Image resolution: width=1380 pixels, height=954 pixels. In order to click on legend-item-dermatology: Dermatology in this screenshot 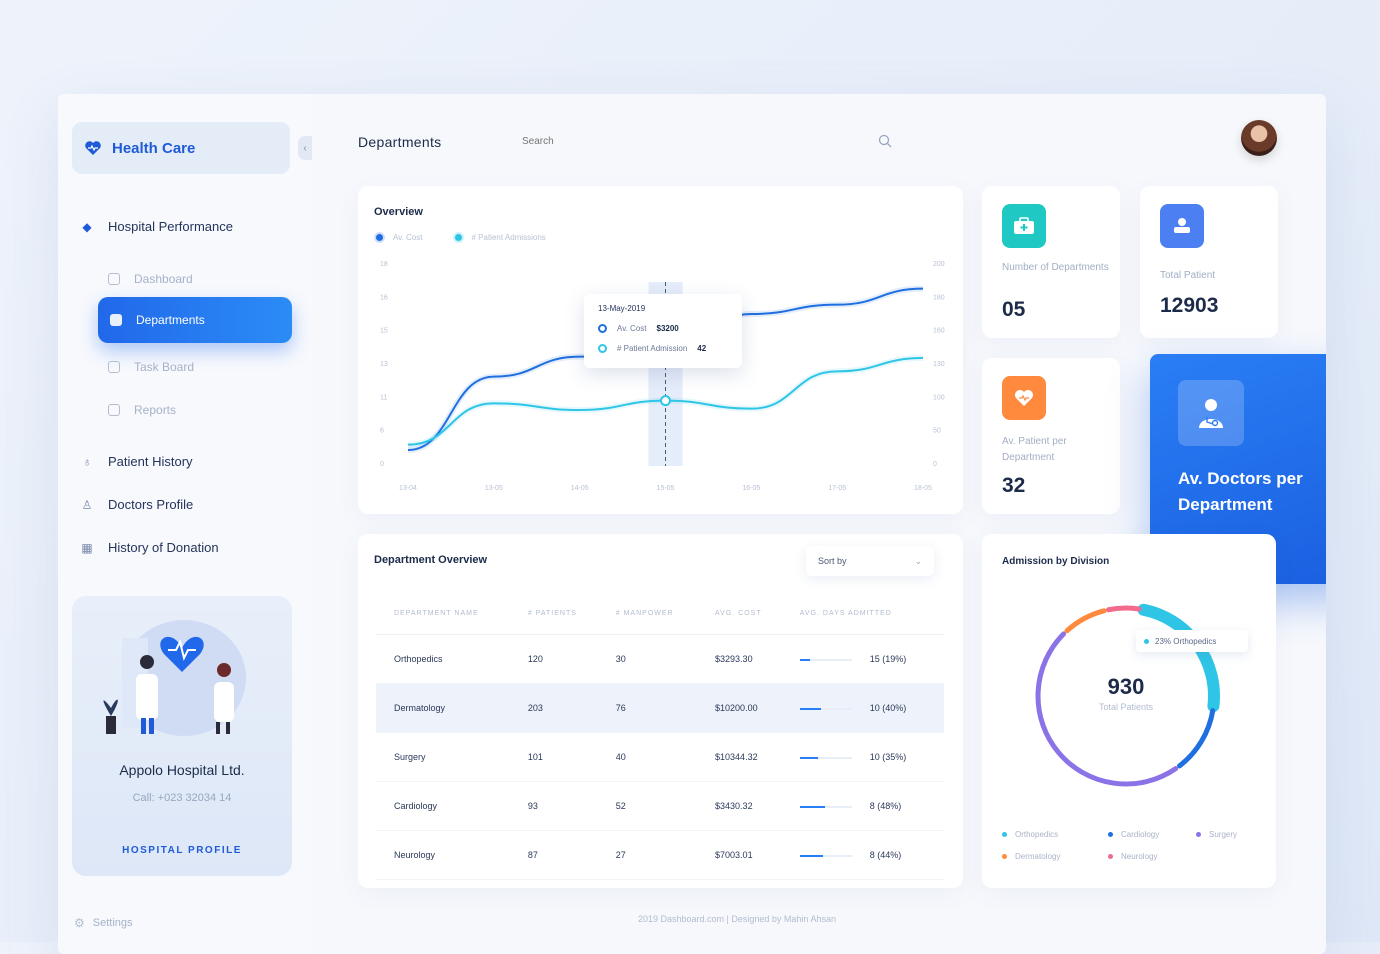, I will do `click(1031, 856)`.